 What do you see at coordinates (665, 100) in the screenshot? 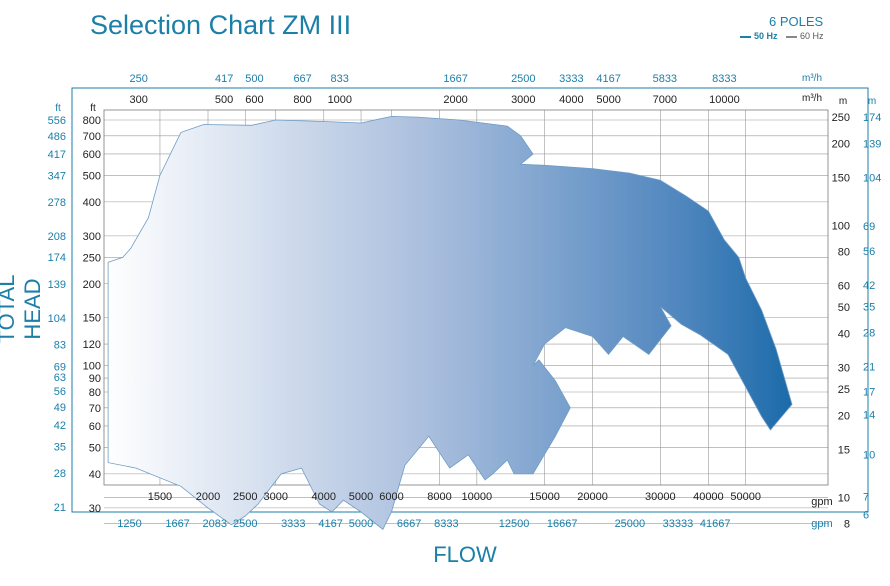
I see `x-tick-label-m3h: 7000` at bounding box center [665, 100].